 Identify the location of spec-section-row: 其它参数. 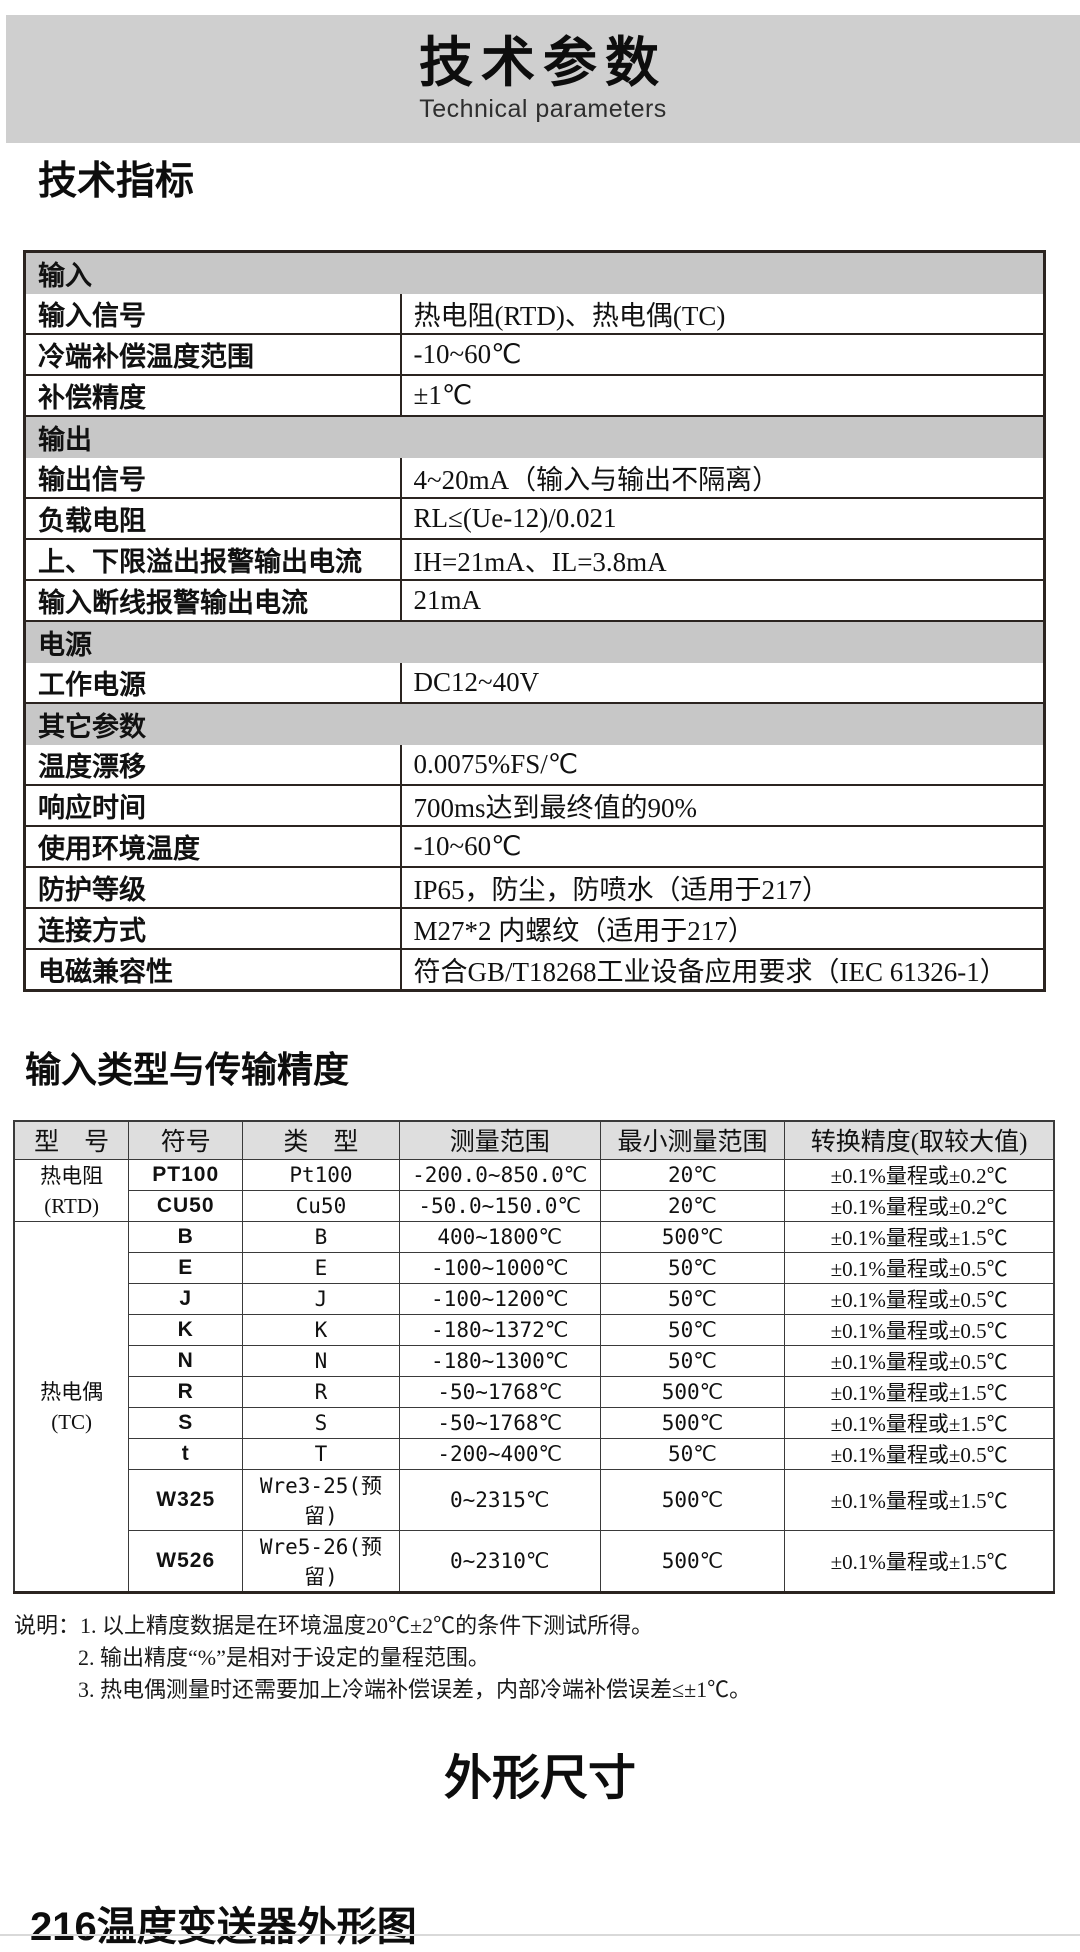
(534, 723).